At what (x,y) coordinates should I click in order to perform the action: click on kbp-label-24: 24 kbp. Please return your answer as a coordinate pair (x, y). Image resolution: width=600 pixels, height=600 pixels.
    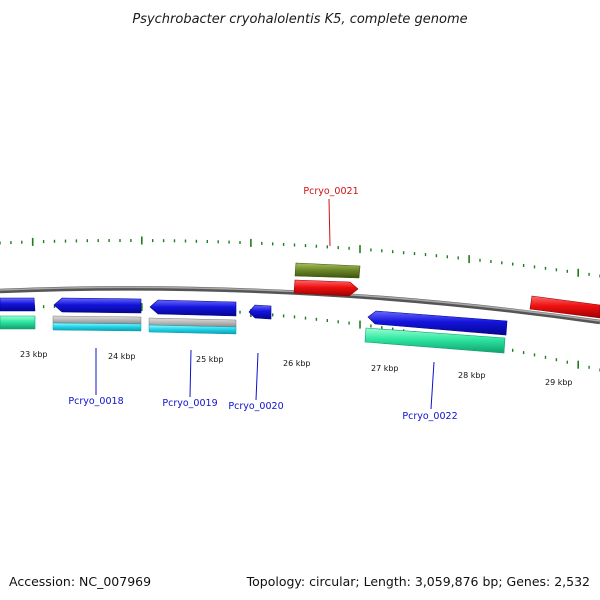
    Looking at the image, I should click on (122, 356).